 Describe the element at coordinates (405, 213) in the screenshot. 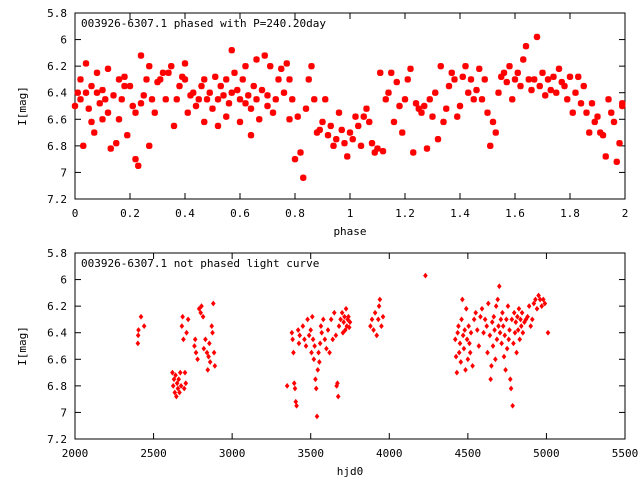

I see `x-tick-label: 1.2` at that location.